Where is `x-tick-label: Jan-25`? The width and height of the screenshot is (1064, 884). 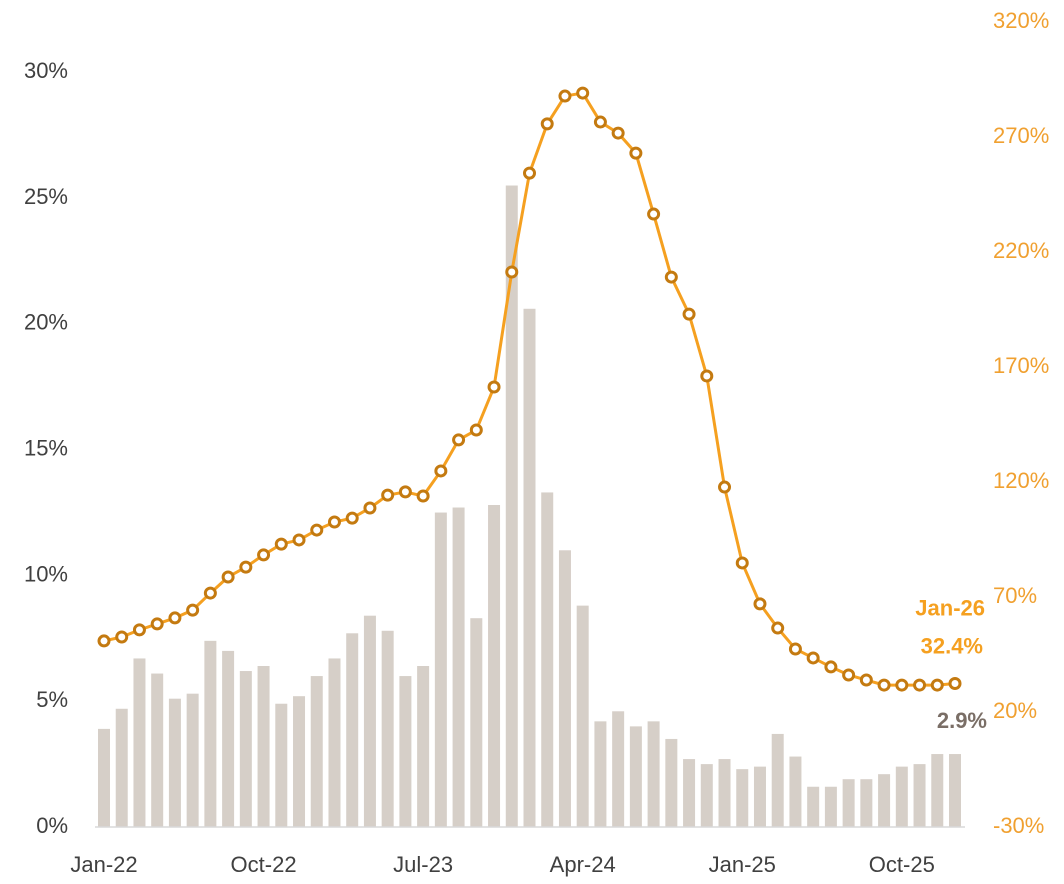
x-tick-label: Jan-25 is located at coordinates (742, 864).